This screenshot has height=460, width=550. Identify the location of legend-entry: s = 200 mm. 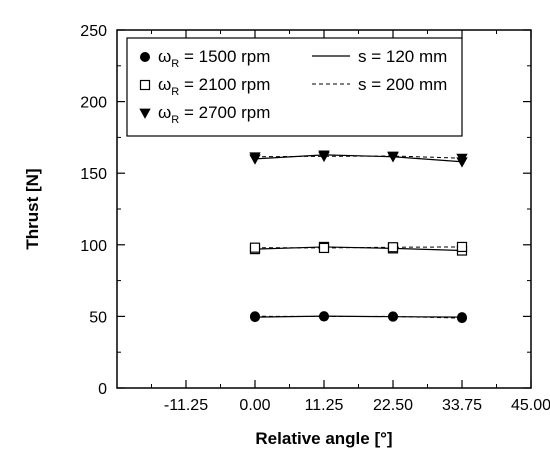
(379, 84).